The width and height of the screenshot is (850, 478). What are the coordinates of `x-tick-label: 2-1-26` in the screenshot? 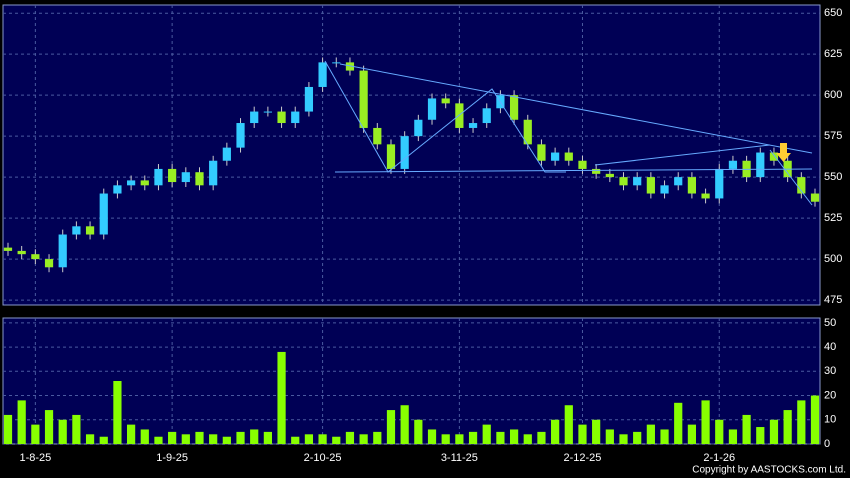 It's located at (719, 458).